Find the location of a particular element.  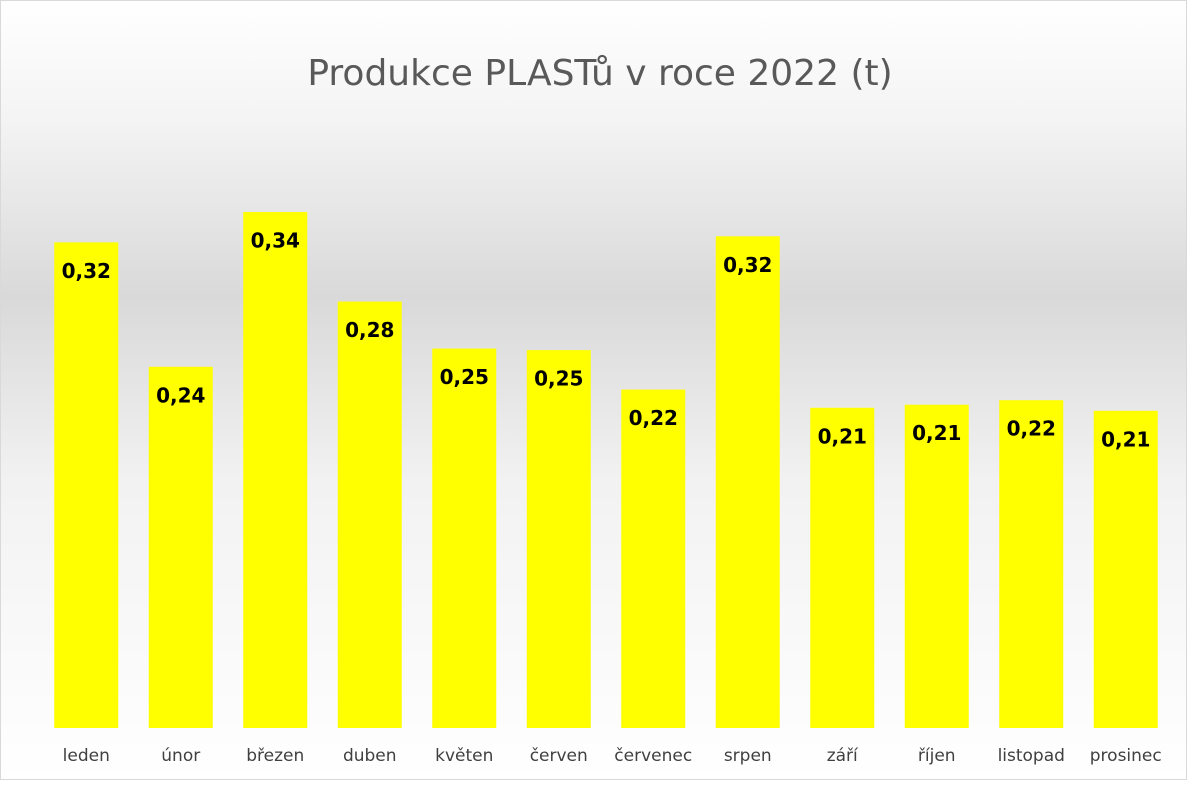

x-tick-label: leden is located at coordinates (86, 756).